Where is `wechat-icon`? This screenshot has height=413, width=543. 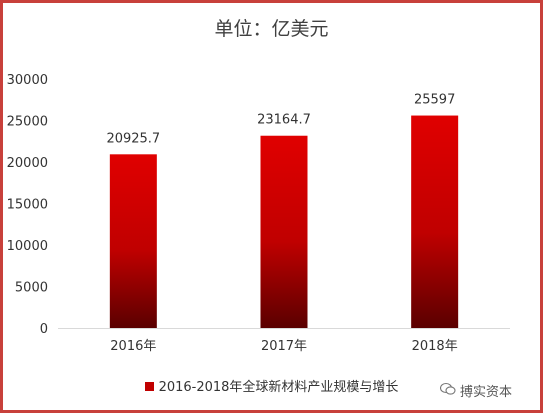
wechat-icon is located at coordinates (447, 391).